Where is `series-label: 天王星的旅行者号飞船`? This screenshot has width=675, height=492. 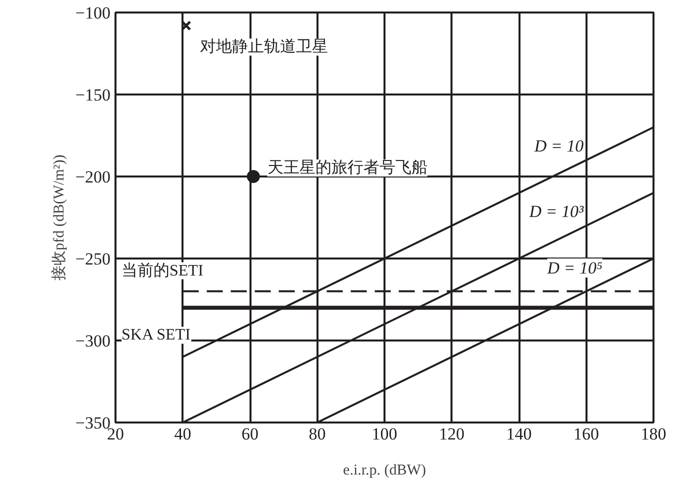
series-label: 天王星的旅行者号飞船 is located at coordinates (347, 167).